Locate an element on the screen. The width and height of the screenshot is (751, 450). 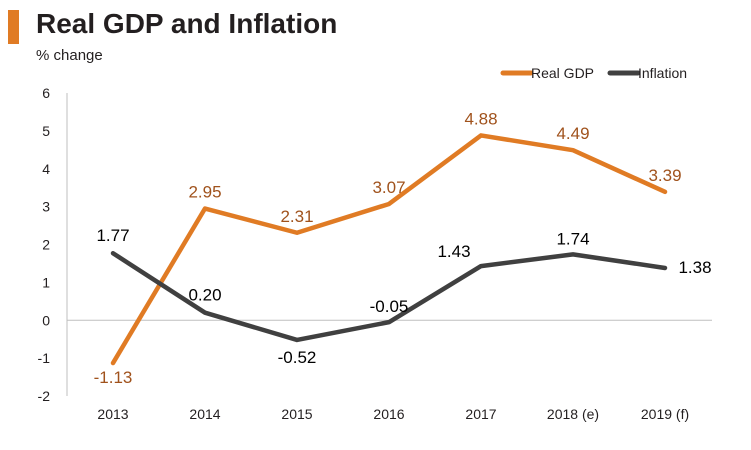
y-tick-label: 5 is located at coordinates (46, 131).